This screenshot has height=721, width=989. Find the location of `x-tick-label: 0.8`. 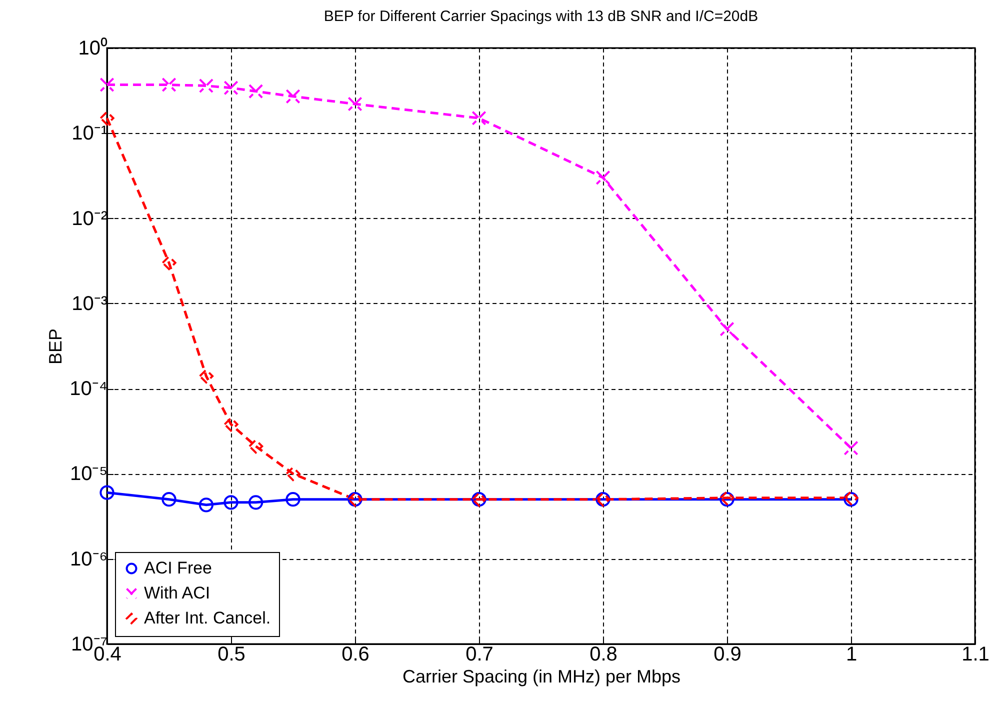

x-tick-label: 0.8 is located at coordinates (604, 655).